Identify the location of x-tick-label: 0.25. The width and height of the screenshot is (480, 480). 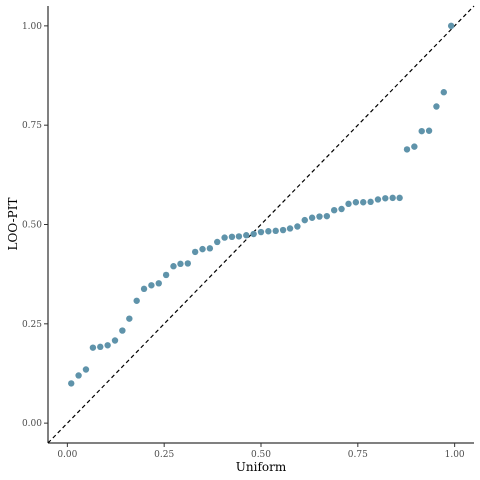
(164, 455).